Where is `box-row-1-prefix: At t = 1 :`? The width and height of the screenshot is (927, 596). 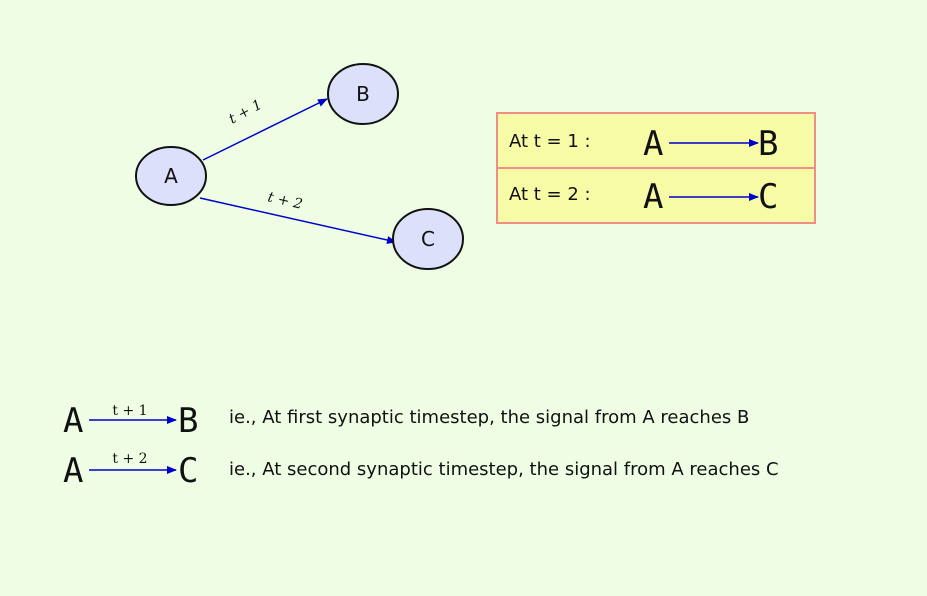
box-row-1-prefix: At t = 1 : is located at coordinates (550, 141).